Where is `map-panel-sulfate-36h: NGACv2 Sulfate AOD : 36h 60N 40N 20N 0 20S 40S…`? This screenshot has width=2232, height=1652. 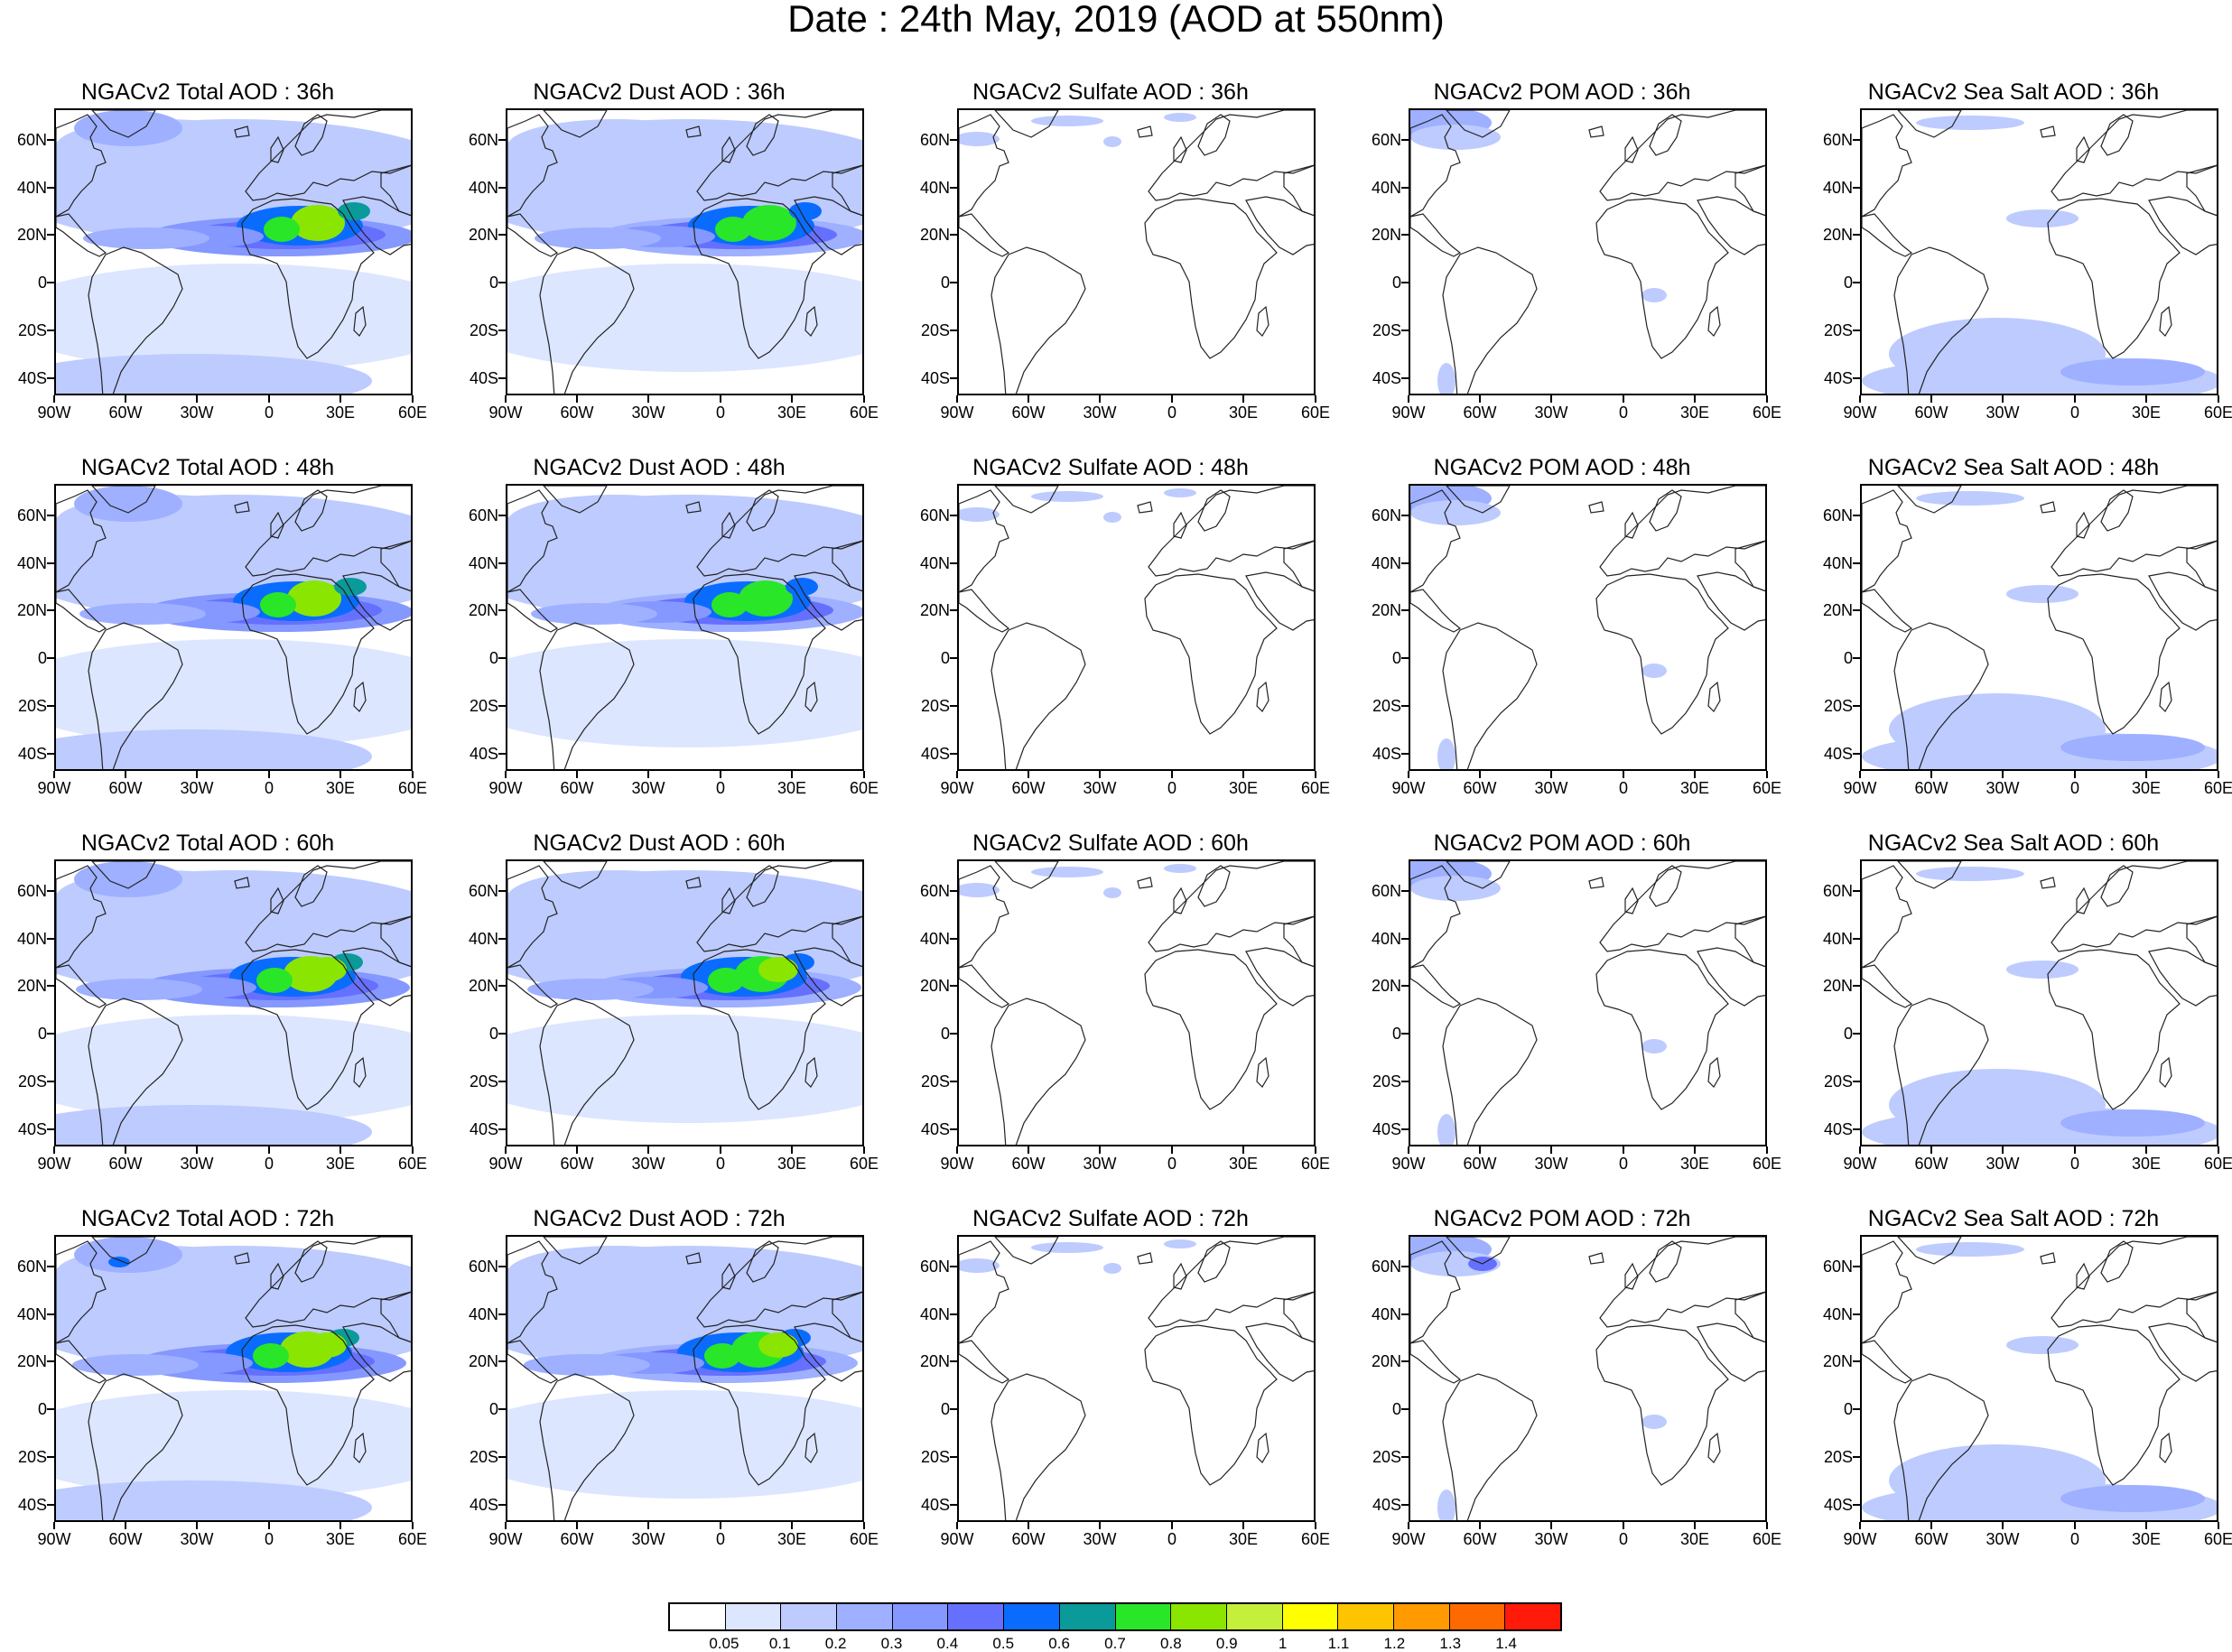 map-panel-sulfate-36h: NGACv2 Sulfate AOD : 36h 60N 40N 20N 0 20S 40S… is located at coordinates (1116, 264).